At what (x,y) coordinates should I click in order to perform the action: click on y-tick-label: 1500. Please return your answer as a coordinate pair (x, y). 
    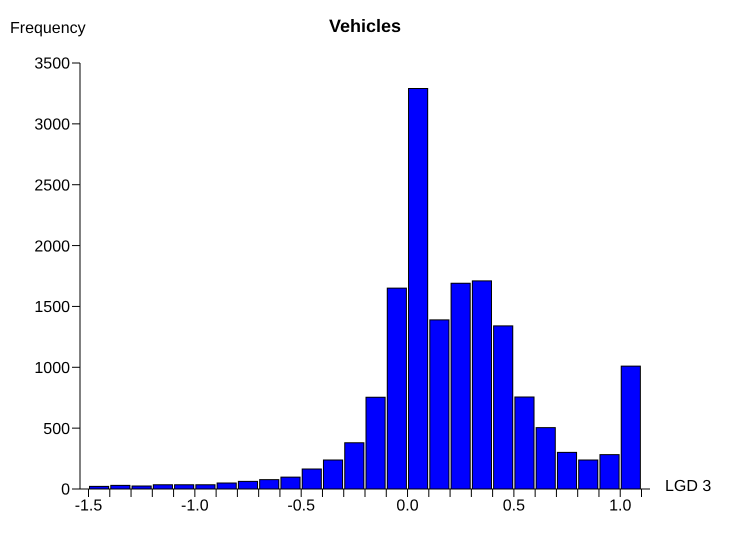
    Looking at the image, I should click on (52, 307).